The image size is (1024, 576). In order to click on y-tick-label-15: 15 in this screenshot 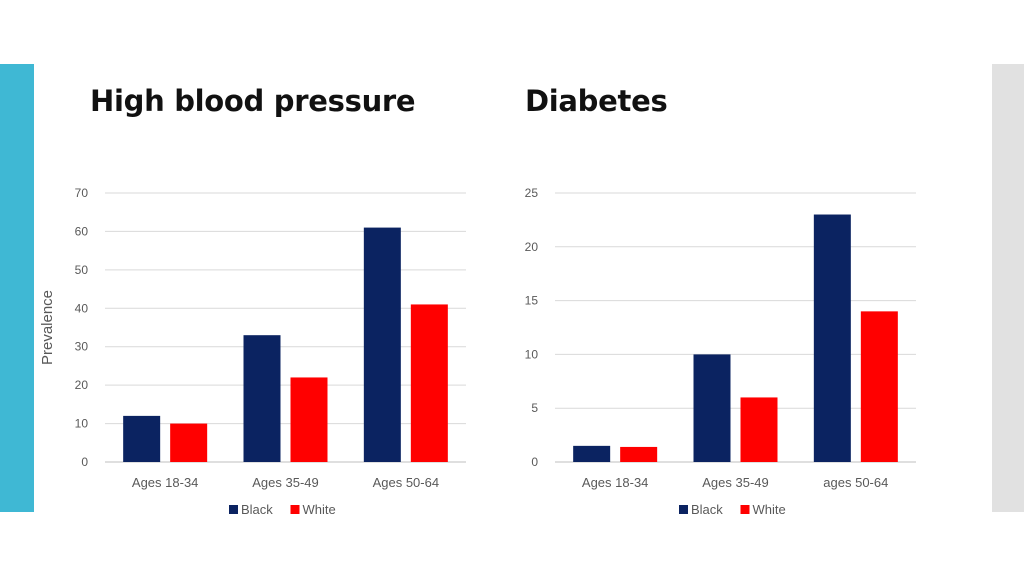, I will do `click(532, 301)`.